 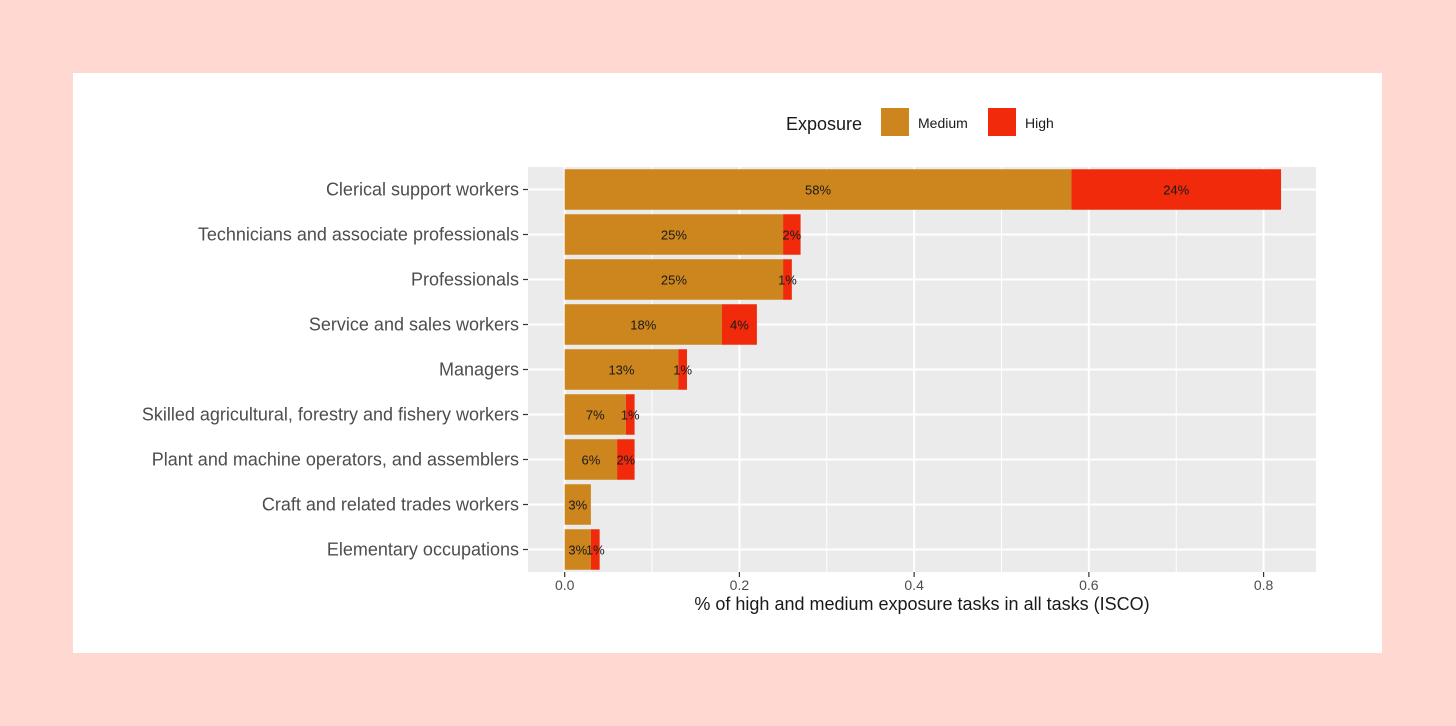 What do you see at coordinates (479, 370) in the screenshot?
I see `category-label: Managers` at bounding box center [479, 370].